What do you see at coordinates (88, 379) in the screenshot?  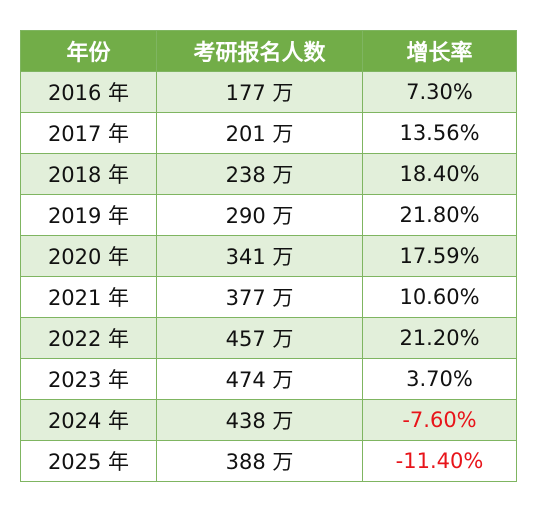 I see `cell-year: 2023 年` at bounding box center [88, 379].